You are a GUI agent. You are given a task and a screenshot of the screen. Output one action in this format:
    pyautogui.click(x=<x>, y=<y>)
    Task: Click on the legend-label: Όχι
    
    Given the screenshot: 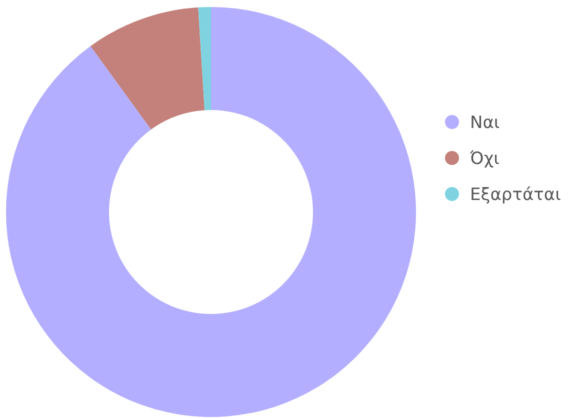 What is the action you would take?
    pyautogui.click(x=484, y=158)
    